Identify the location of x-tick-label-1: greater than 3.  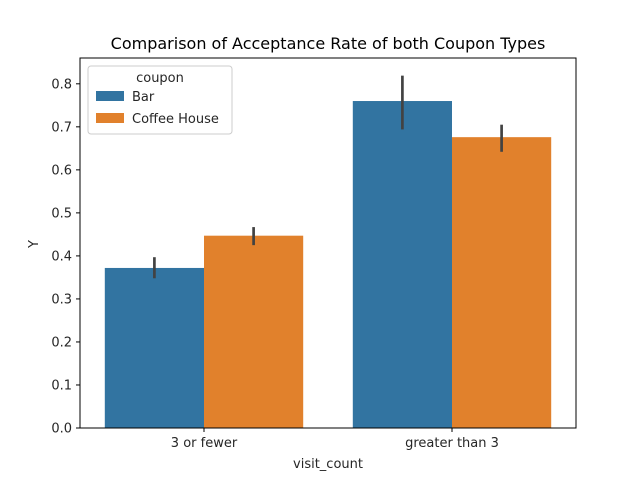
(452, 443).